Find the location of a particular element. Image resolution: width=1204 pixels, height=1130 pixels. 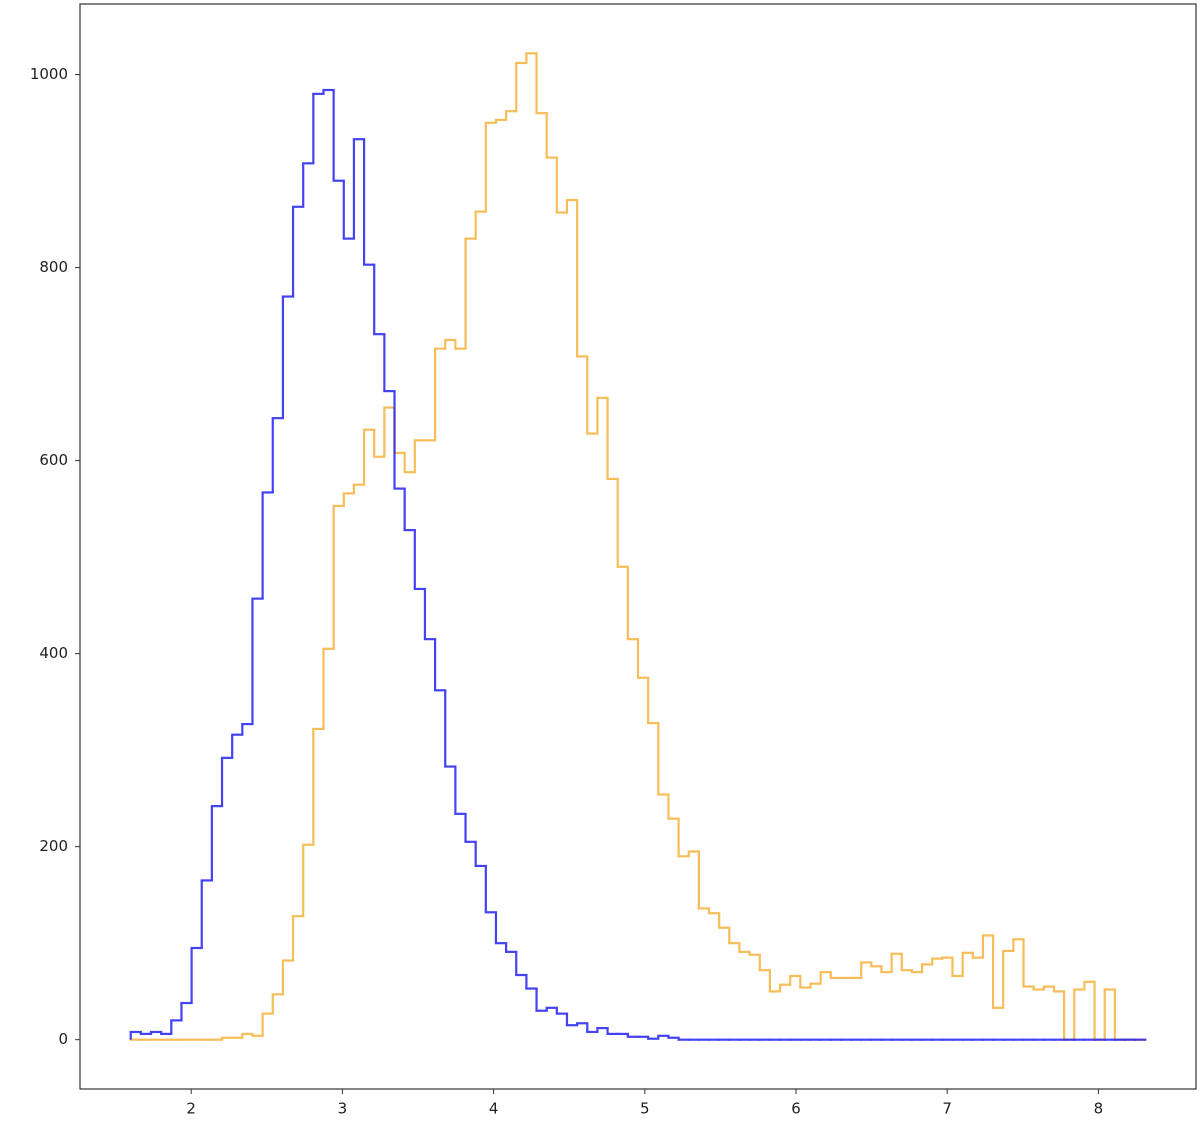

x-tick-label: 8 is located at coordinates (1099, 1109).